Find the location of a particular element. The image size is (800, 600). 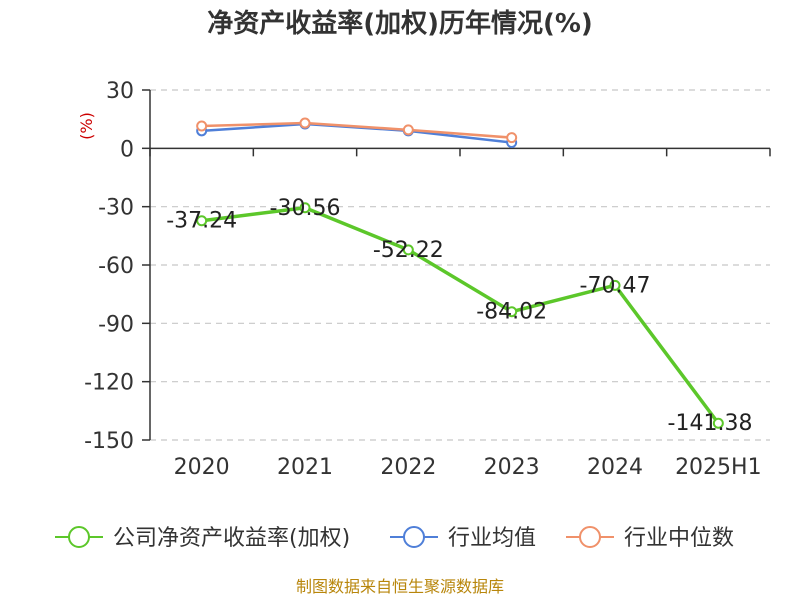

legend-label-2: 行业中位数 is located at coordinates (679, 538).